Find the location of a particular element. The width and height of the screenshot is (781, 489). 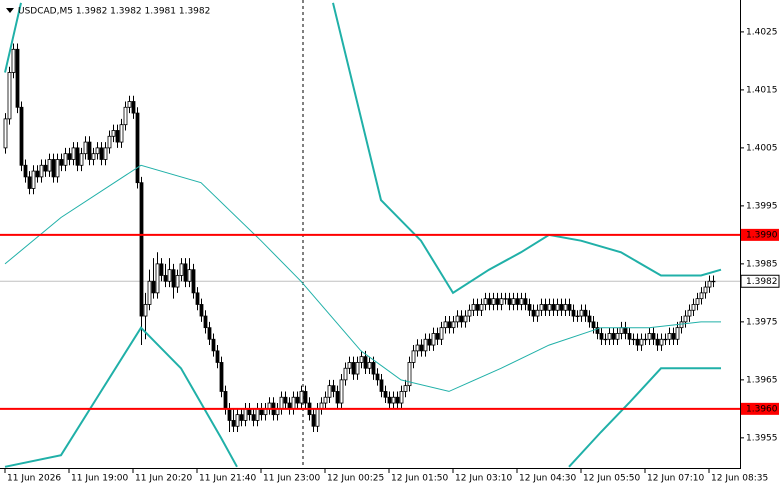

chart-title: USDCAD,M5 1.3982 1.3982 1.3981 1.3982 is located at coordinates (114, 12).